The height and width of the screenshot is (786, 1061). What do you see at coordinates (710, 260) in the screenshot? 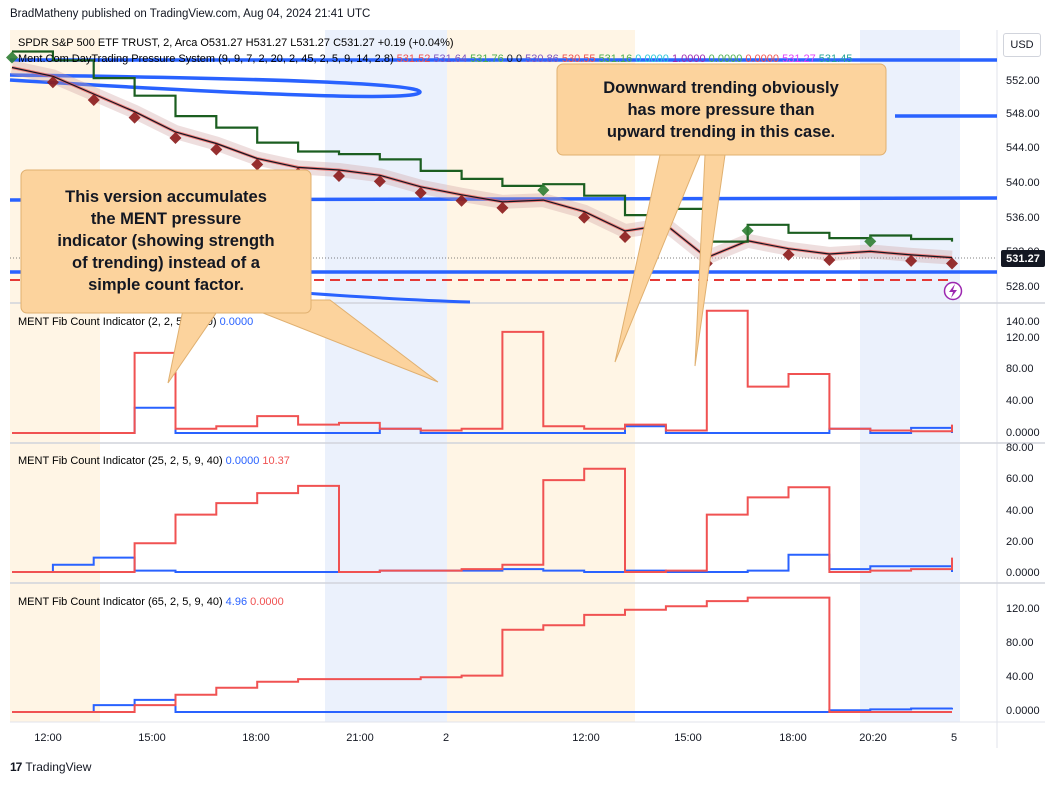
I see `callout2-pointer-b` at bounding box center [710, 260].